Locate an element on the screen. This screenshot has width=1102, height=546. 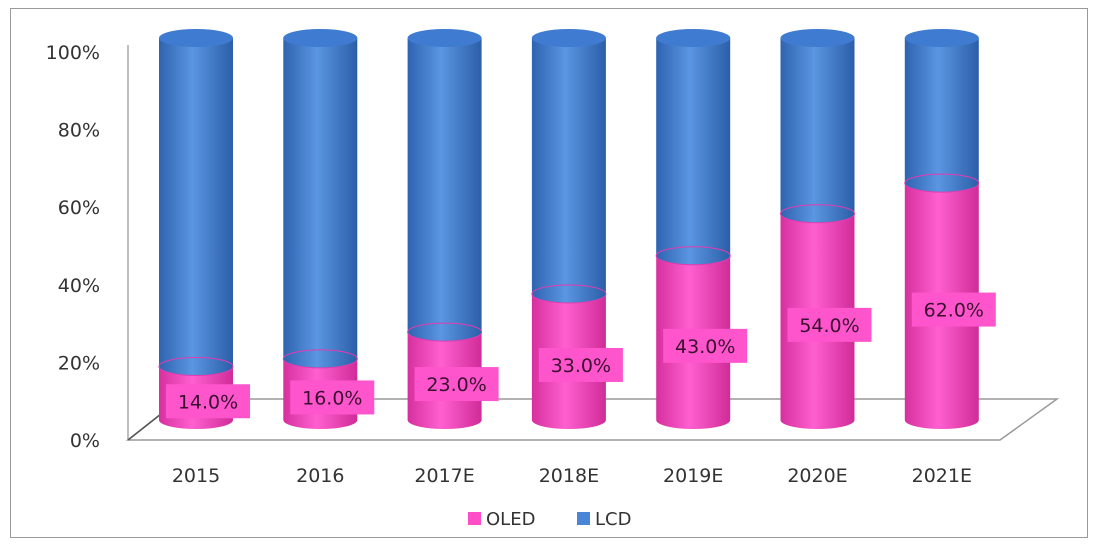
bar-2021E: 62.0% is located at coordinates (950, 229).